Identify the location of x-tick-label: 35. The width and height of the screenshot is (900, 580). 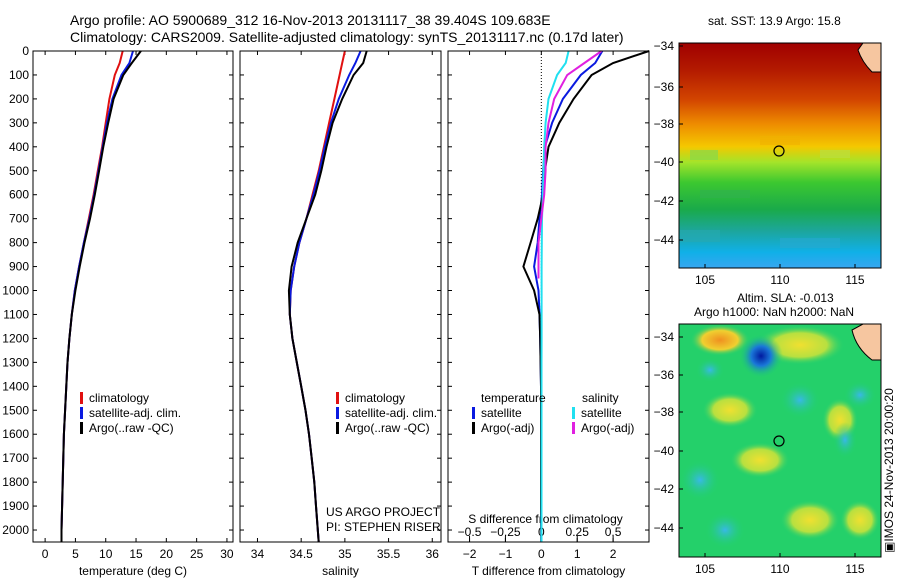
(345, 554).